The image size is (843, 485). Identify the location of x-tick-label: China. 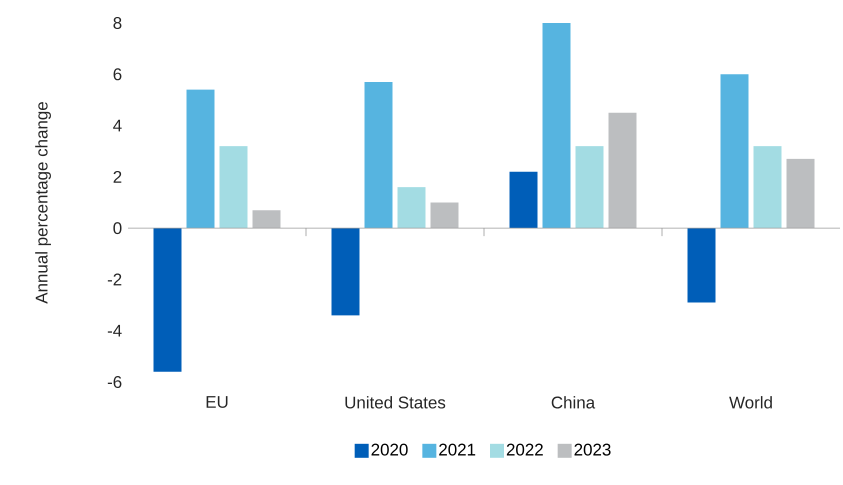
(574, 402).